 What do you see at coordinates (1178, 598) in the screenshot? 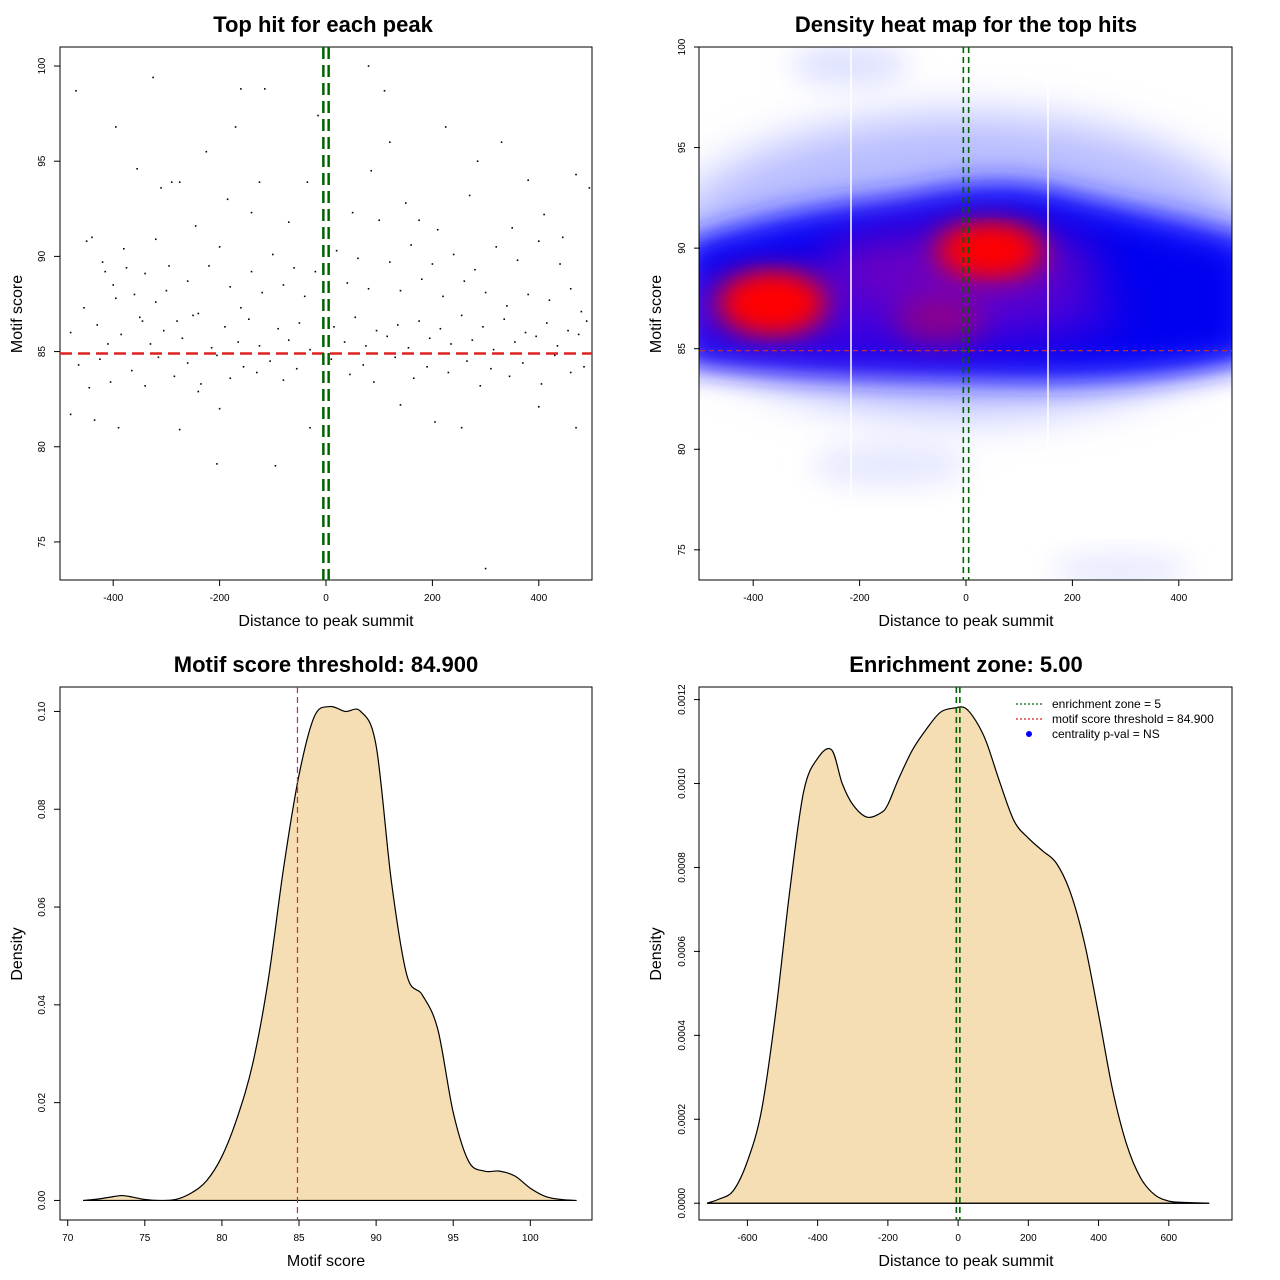
I see `x-tick-label: 400` at bounding box center [1178, 598].